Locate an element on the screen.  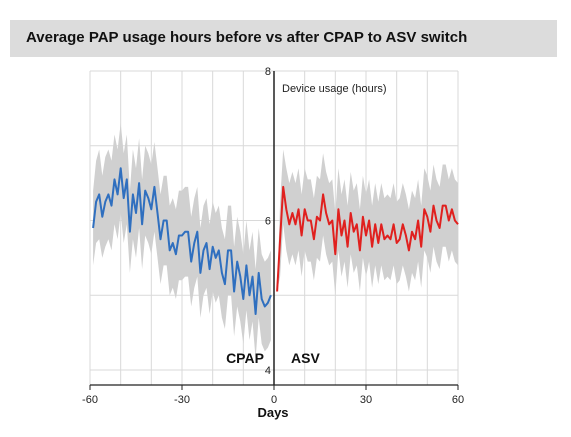
x-tick-label: -30 is located at coordinates (182, 400).